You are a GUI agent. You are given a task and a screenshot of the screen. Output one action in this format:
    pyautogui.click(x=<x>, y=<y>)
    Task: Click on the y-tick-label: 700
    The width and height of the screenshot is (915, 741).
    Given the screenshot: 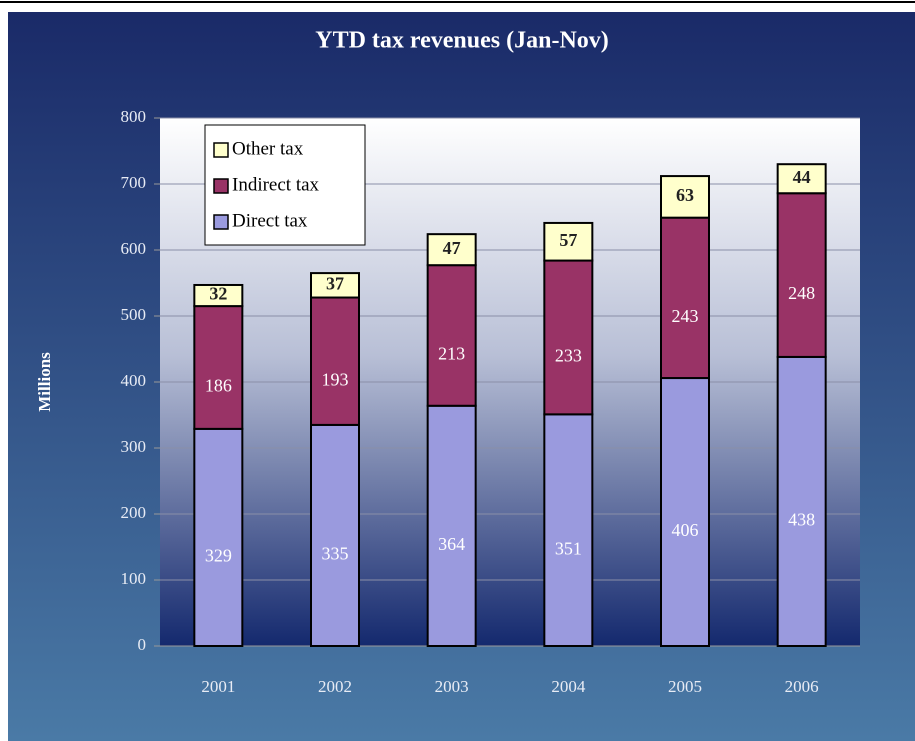 What is the action you would take?
    pyautogui.click(x=134, y=182)
    